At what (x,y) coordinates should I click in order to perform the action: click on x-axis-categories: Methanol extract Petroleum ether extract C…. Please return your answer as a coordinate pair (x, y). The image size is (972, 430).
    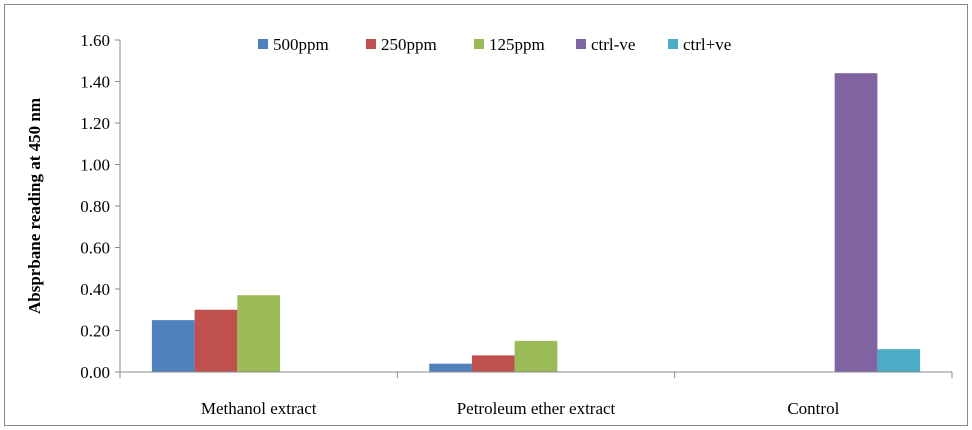
    Looking at the image, I should click on (520, 408).